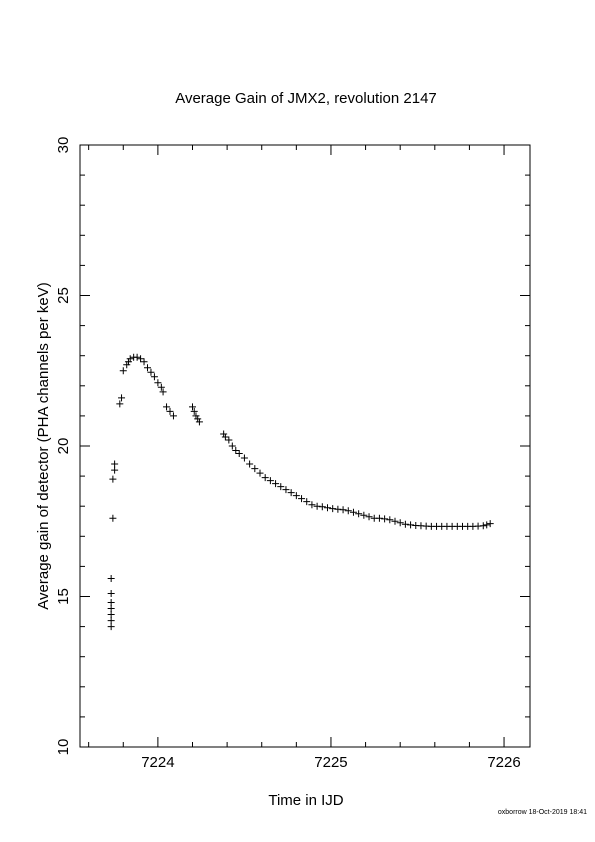 Image resolution: width=595 pixels, height=842 pixels. What do you see at coordinates (63, 295) in the screenshot?
I see `y-tick-label: 25` at bounding box center [63, 295].